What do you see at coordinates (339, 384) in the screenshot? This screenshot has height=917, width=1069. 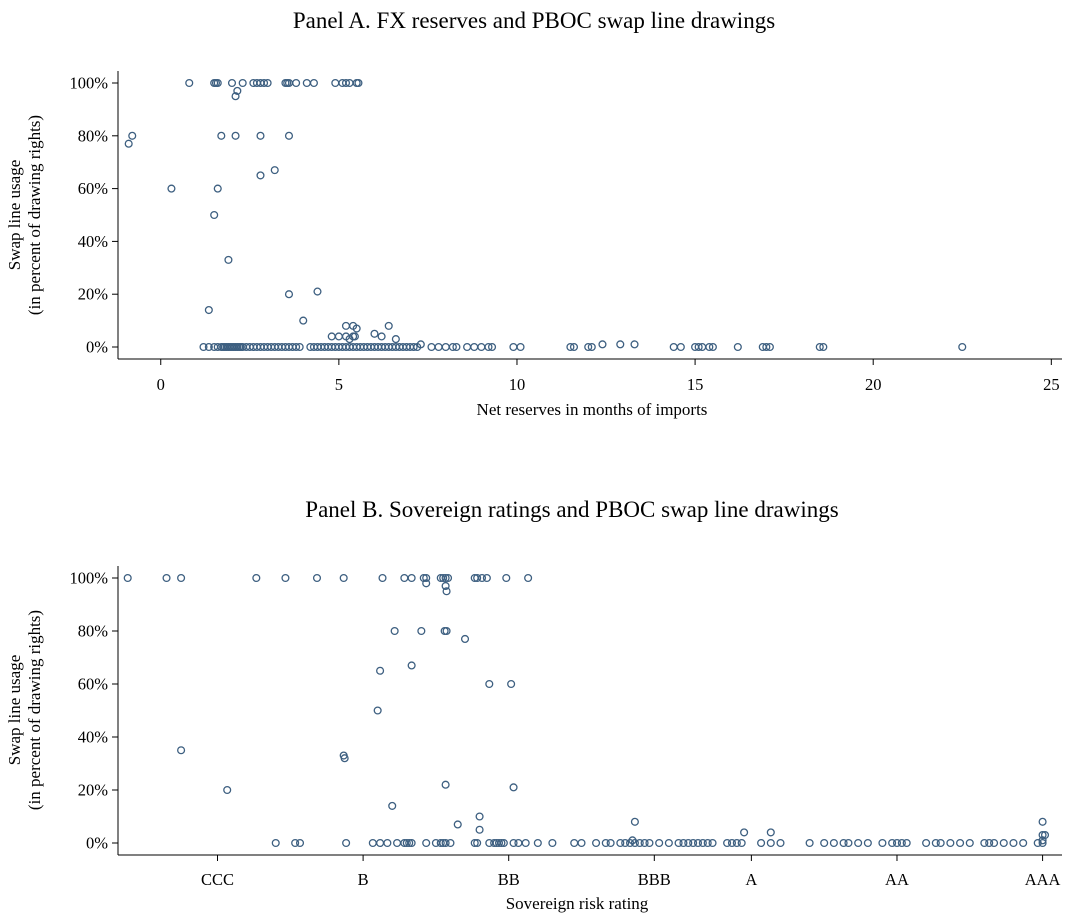 I see `panel-a-xtick-label: 5` at bounding box center [339, 384].